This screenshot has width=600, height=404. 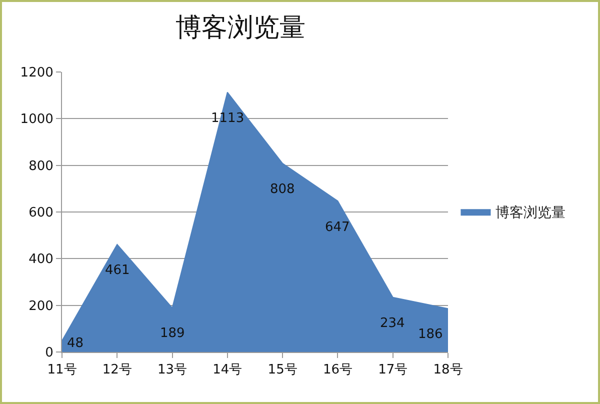 I want to click on chart-title: 博客浏览量, so click(x=240, y=28).